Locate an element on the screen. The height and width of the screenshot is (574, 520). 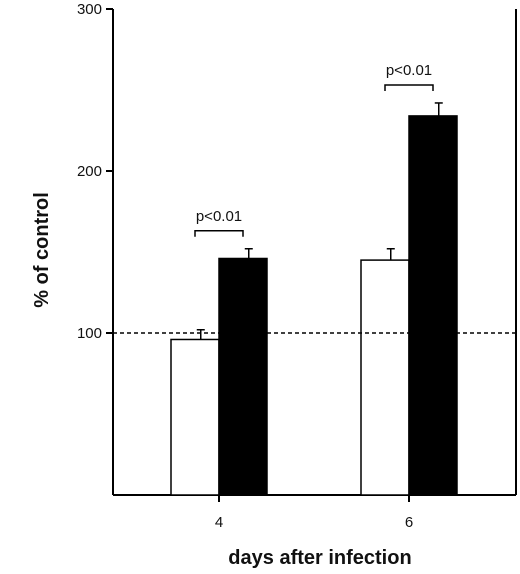
bar-filled-day4 is located at coordinates (243, 376).